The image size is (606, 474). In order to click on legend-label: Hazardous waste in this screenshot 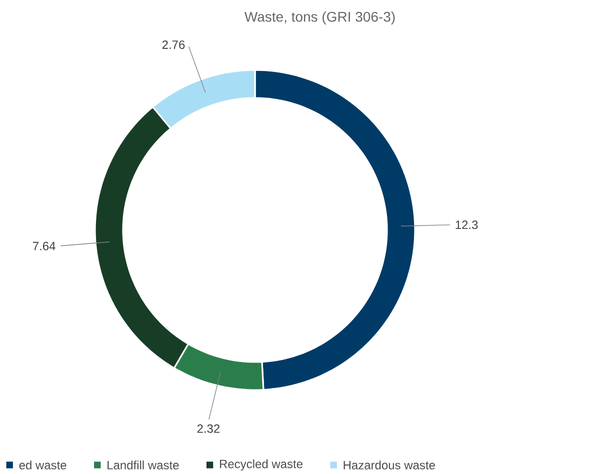, I will do `click(389, 465)`.